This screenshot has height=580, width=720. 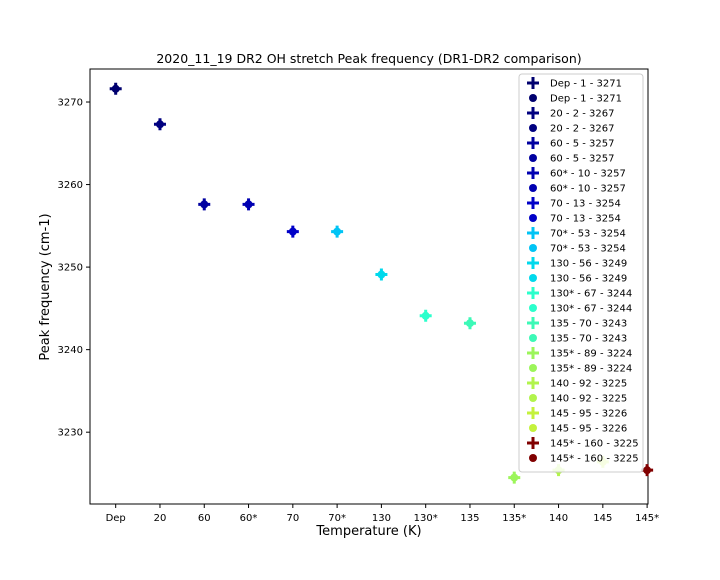 I want to click on y-tick-label: 3270, so click(x=70, y=103).